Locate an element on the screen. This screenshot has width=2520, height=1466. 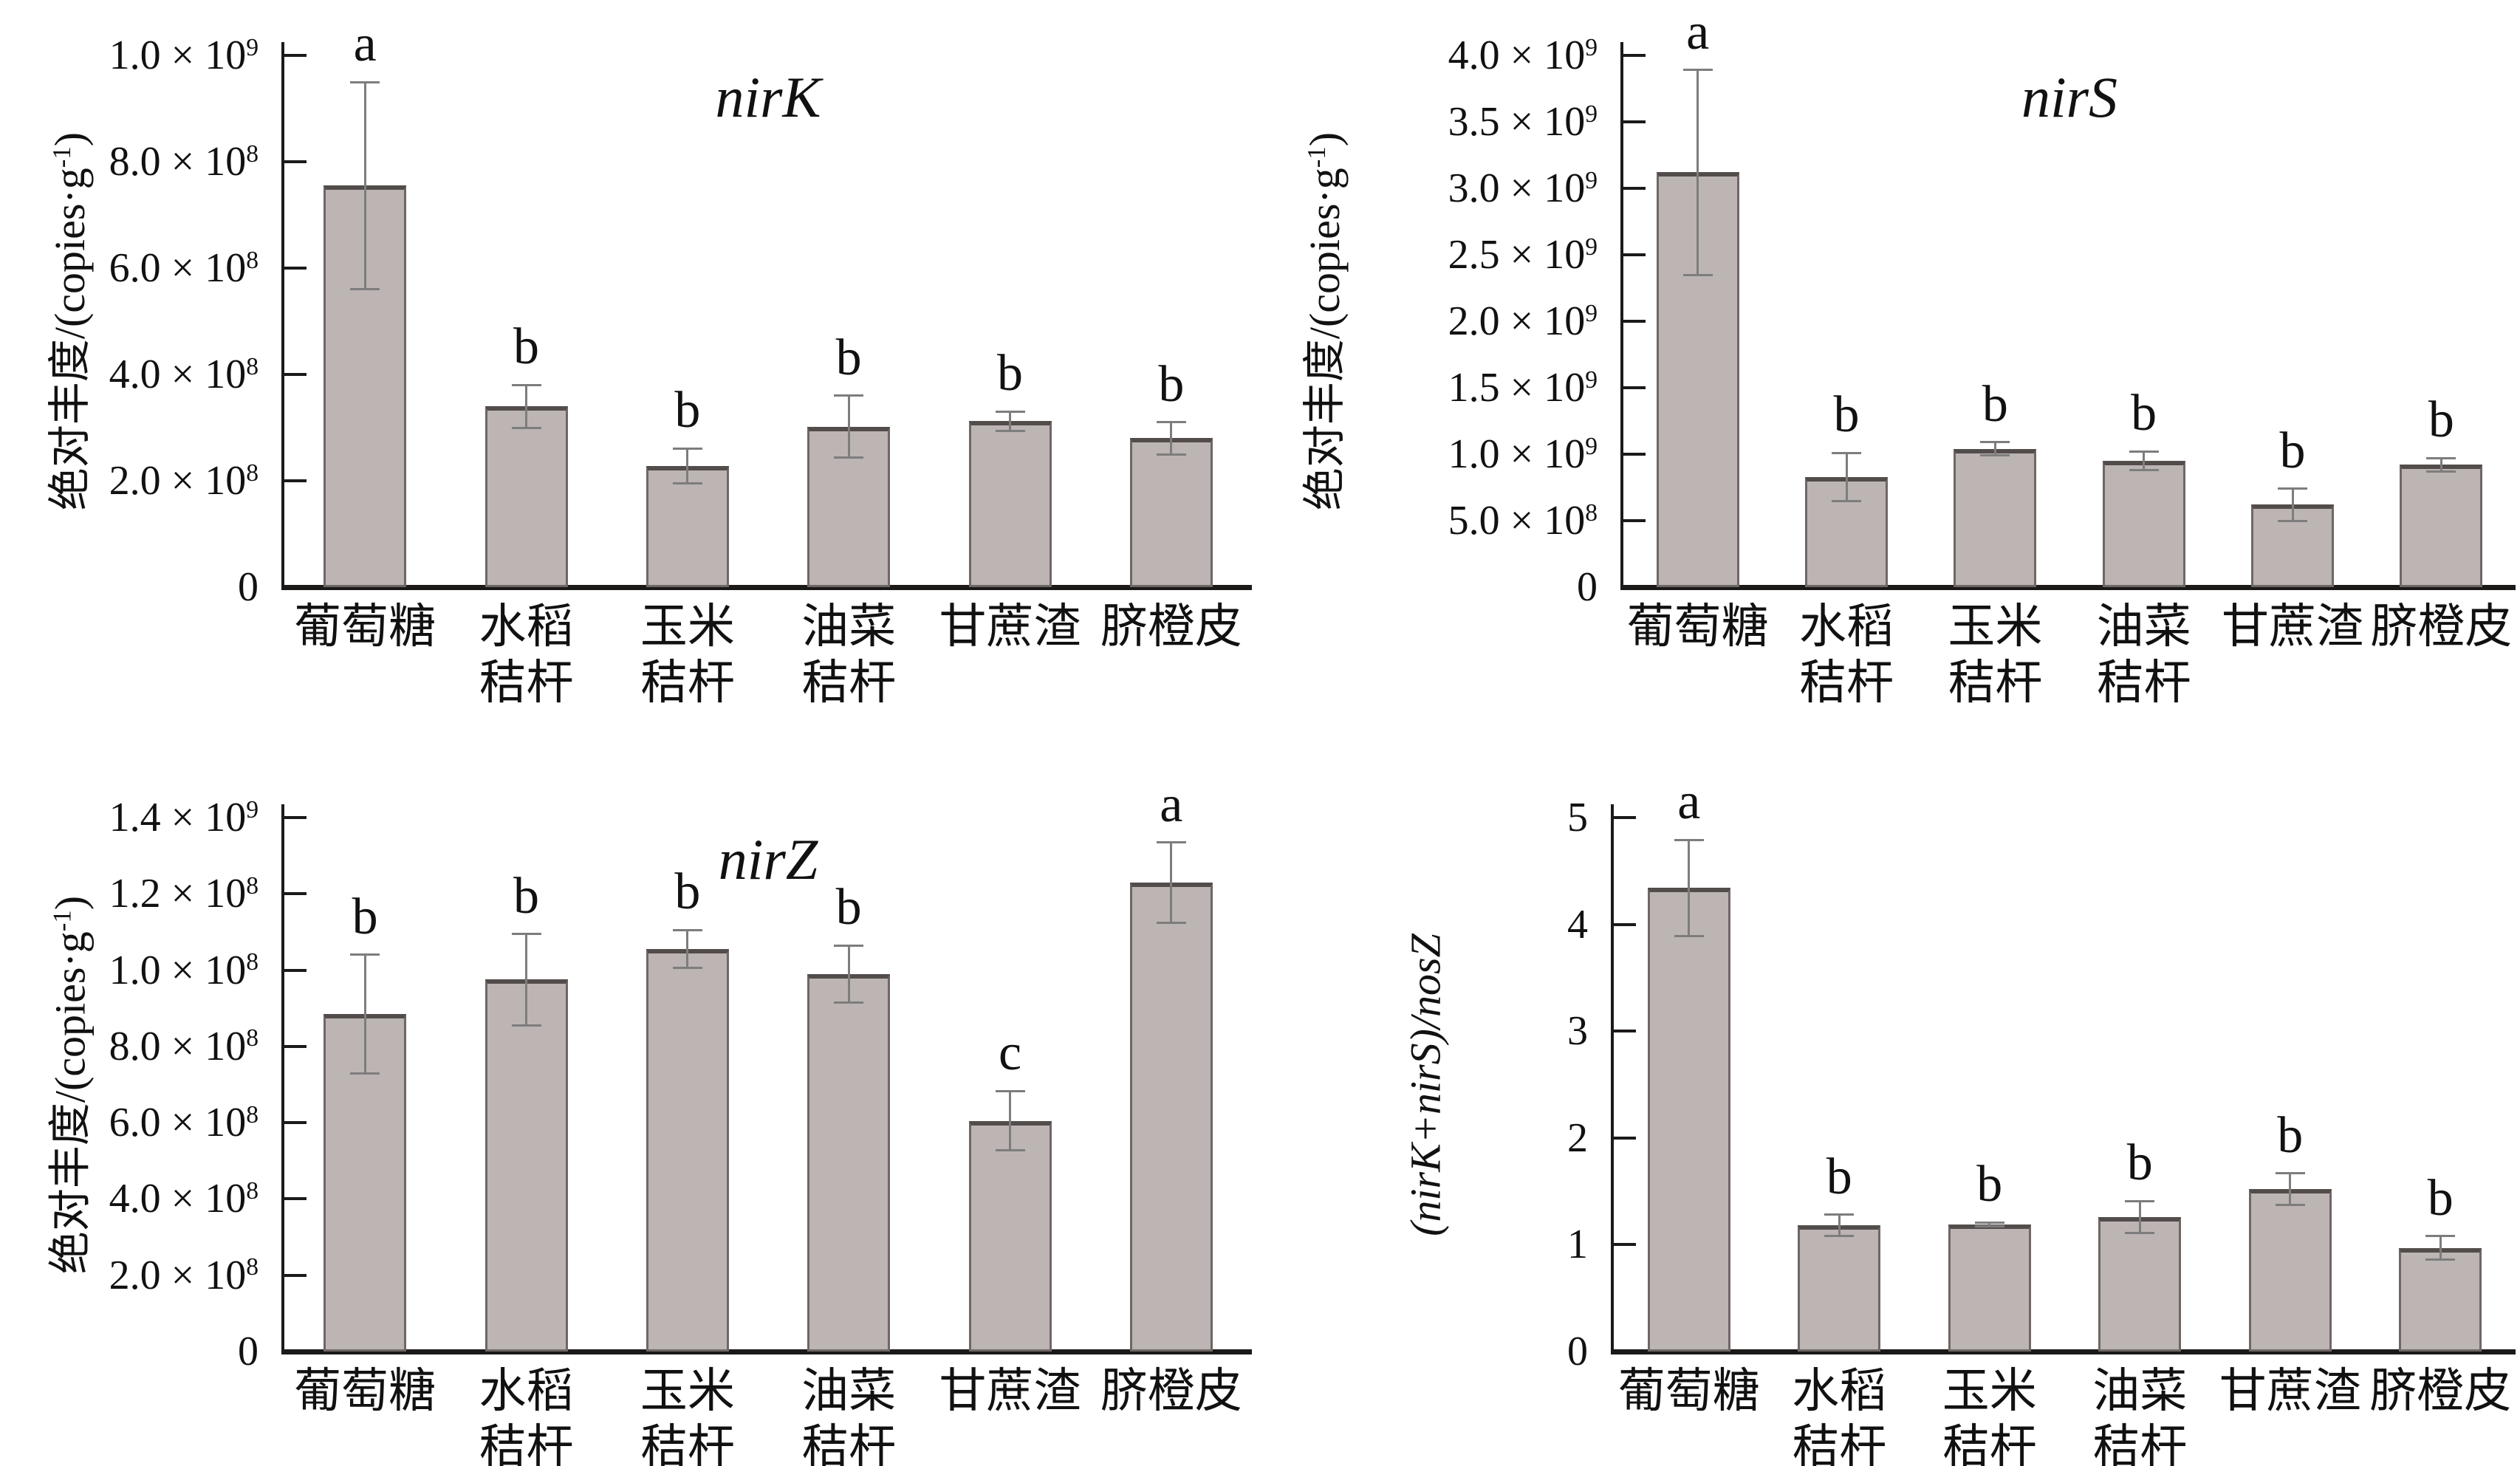
text: 2.5 × 10 is located at coordinates (1517, 255).